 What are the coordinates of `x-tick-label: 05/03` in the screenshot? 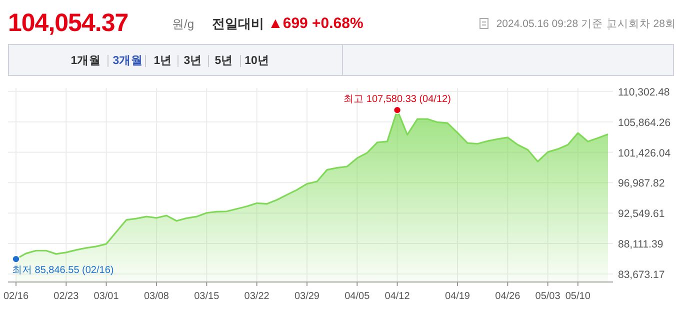 It's located at (548, 296).